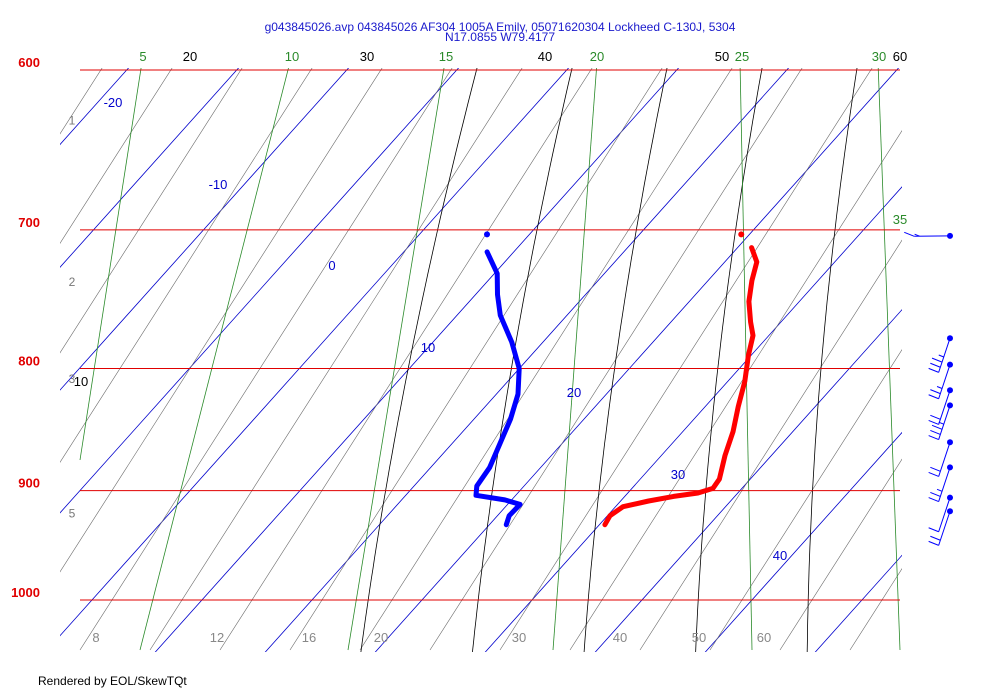 This screenshot has width=1000, height=700. I want to click on temperature-trace, so click(681, 386).